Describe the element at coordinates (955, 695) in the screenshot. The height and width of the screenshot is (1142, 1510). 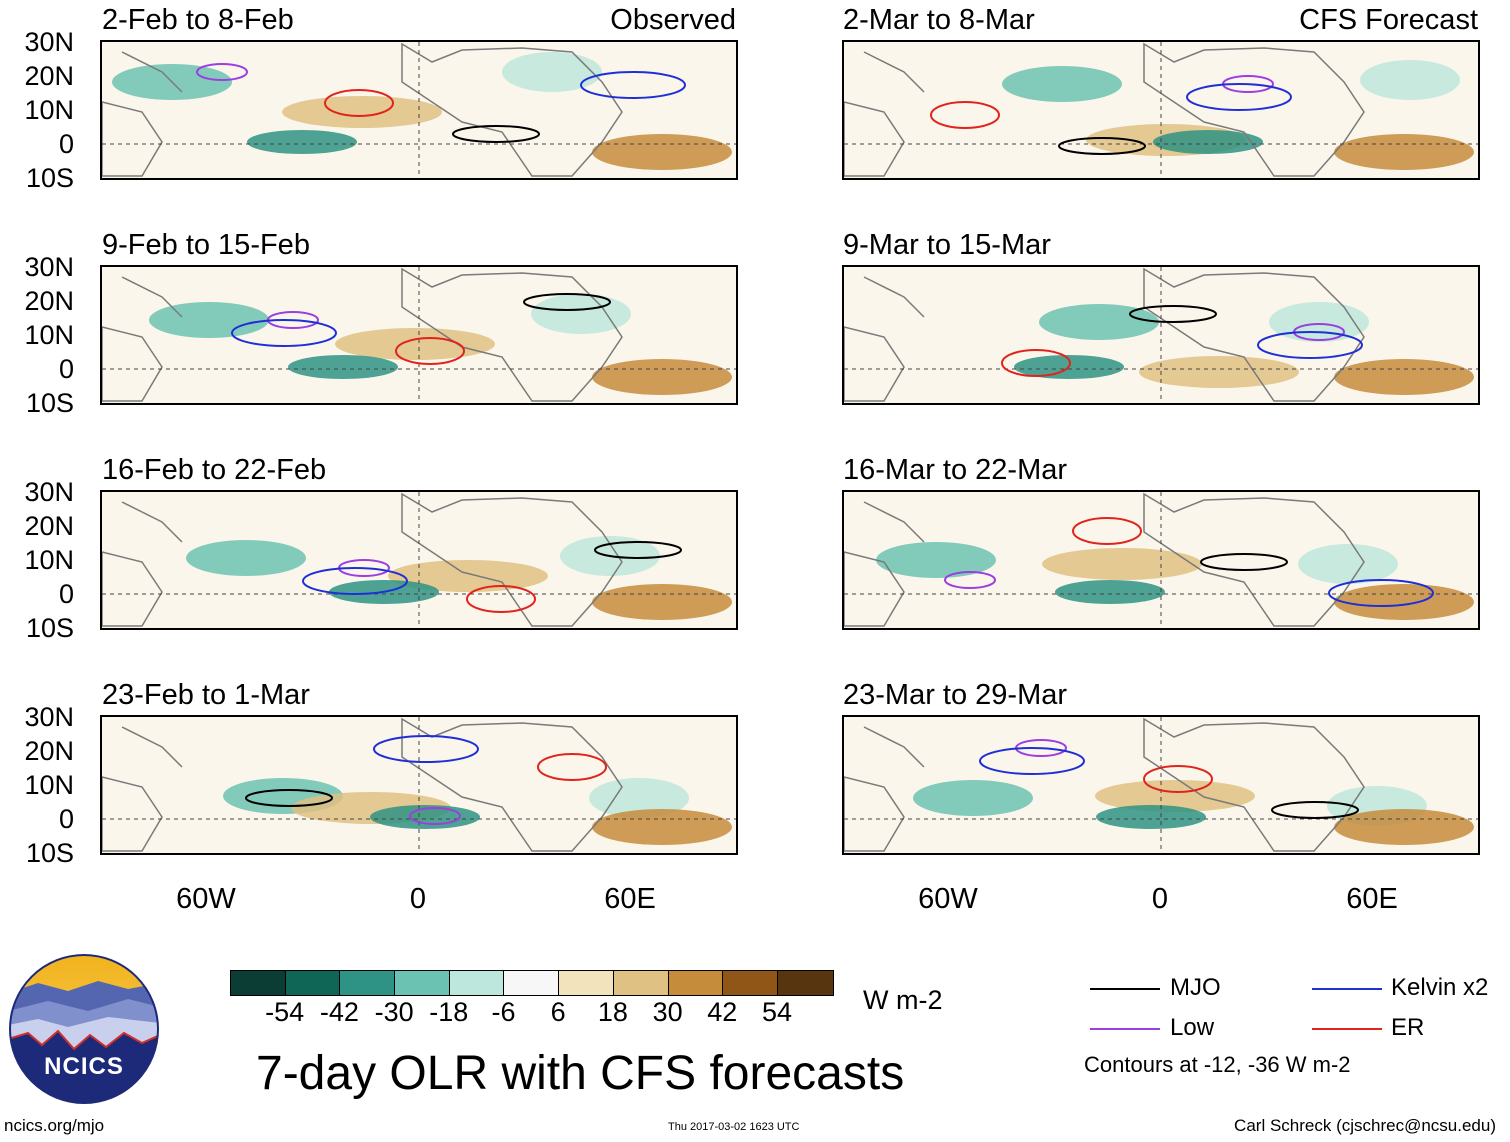
I see `panel-title: 23-Mar to 29-Mar` at that location.